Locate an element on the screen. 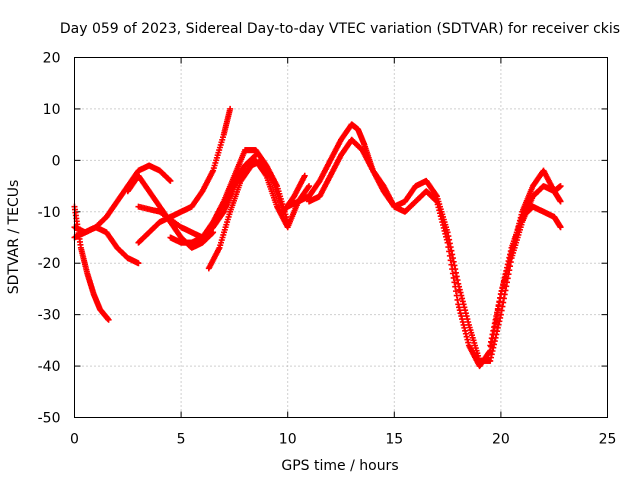 The image size is (640, 480). y-tick-label: -40 is located at coordinates (49, 367).